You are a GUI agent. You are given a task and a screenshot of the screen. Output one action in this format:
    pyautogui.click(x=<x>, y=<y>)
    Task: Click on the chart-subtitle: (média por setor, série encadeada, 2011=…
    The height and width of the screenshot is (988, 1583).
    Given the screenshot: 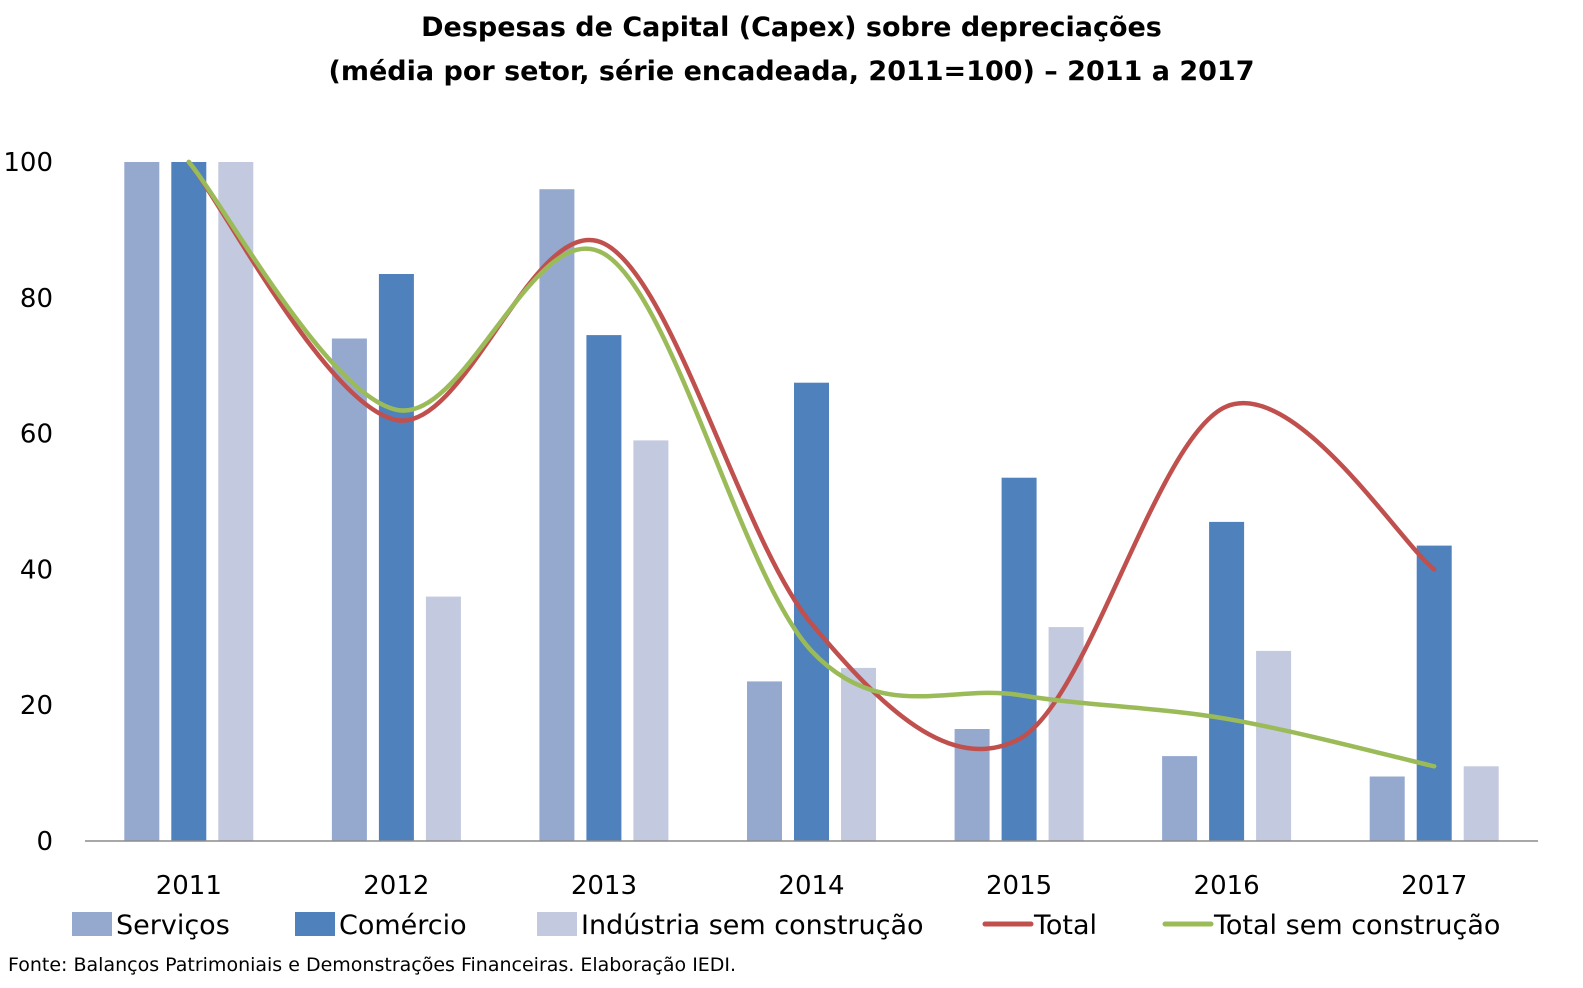 What is the action you would take?
    pyautogui.click(x=791, y=71)
    